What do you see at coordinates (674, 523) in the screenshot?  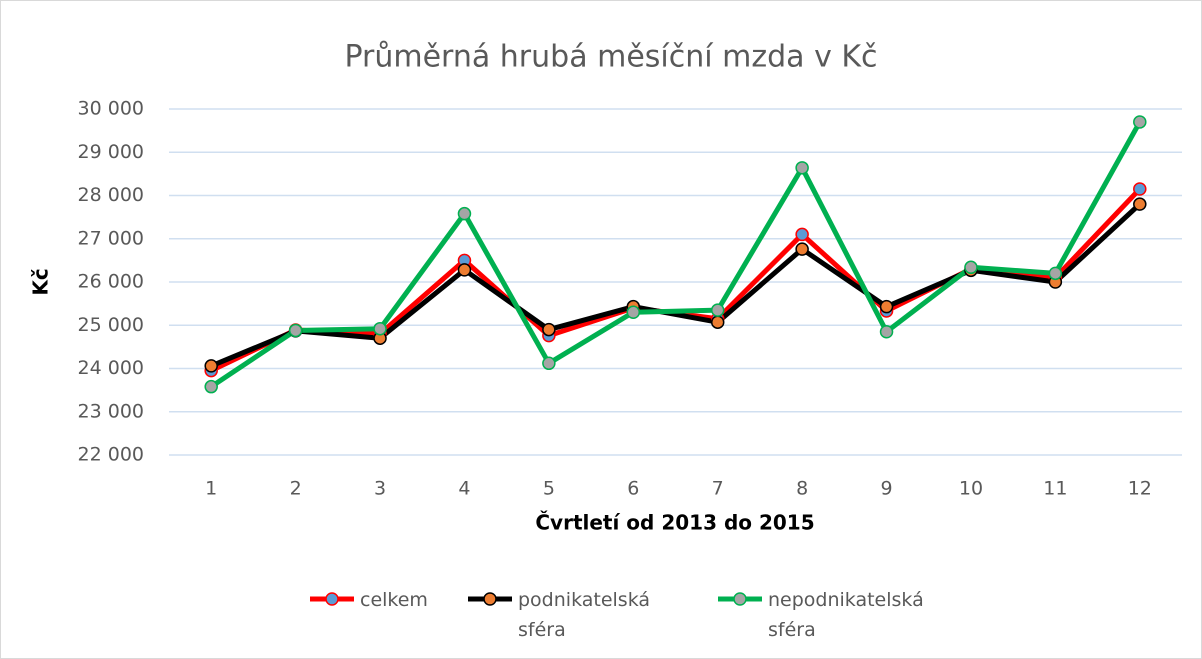 I see `x-axis-title: Čvrtletí od 2013 do 2015` at bounding box center [674, 523].